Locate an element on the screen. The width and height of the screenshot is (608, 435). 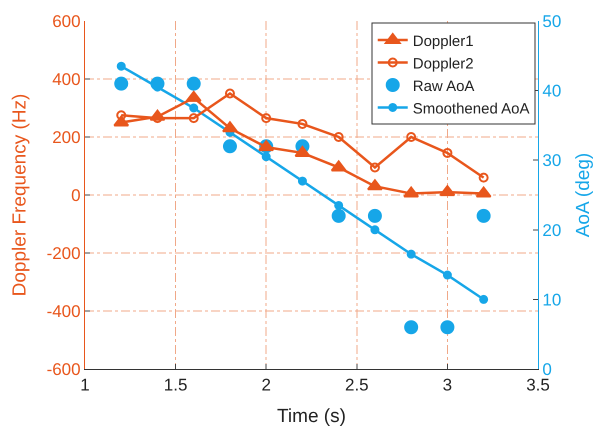
x-tick-label: 2.5 is located at coordinates (356, 384).